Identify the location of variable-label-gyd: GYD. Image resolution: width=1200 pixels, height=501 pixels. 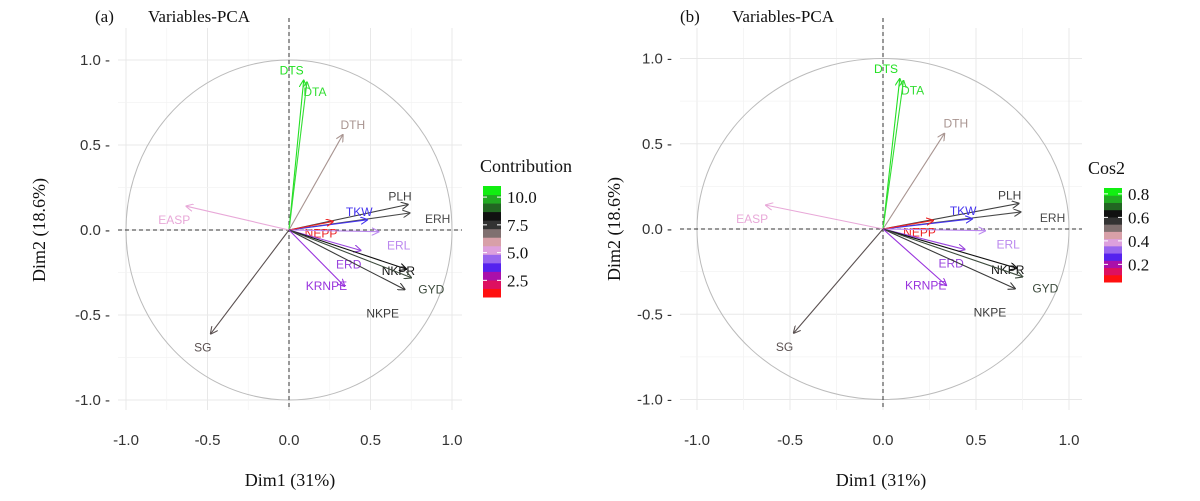
(1045, 289).